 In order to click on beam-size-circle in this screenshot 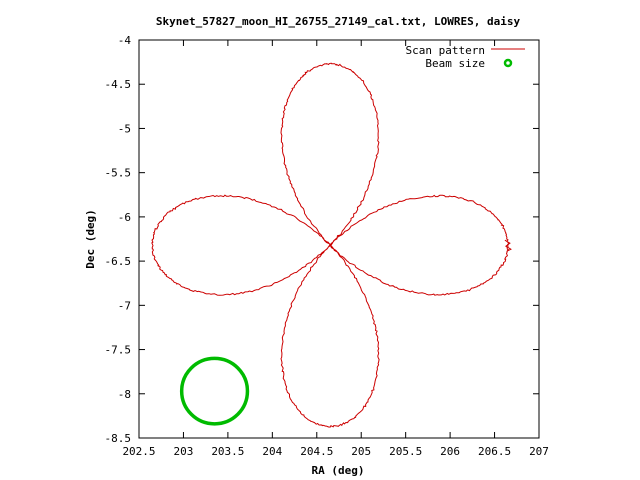, I will do `click(214, 391)`.